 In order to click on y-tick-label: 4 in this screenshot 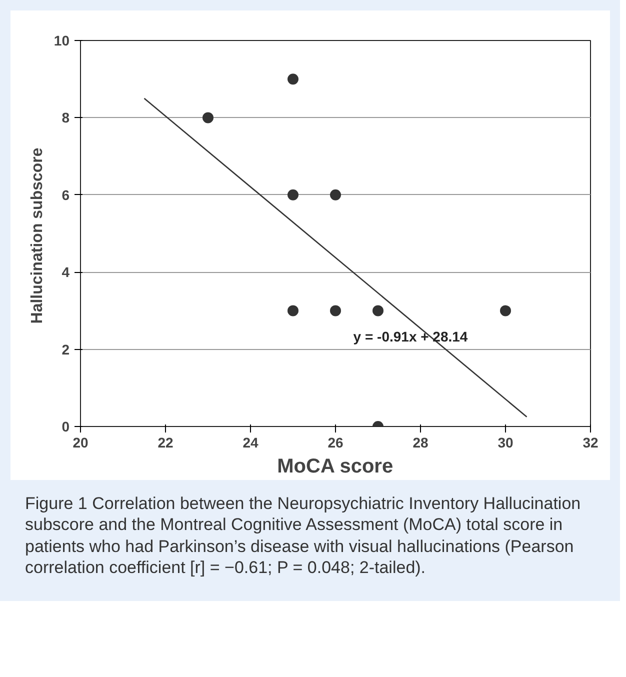, I will do `click(66, 272)`.